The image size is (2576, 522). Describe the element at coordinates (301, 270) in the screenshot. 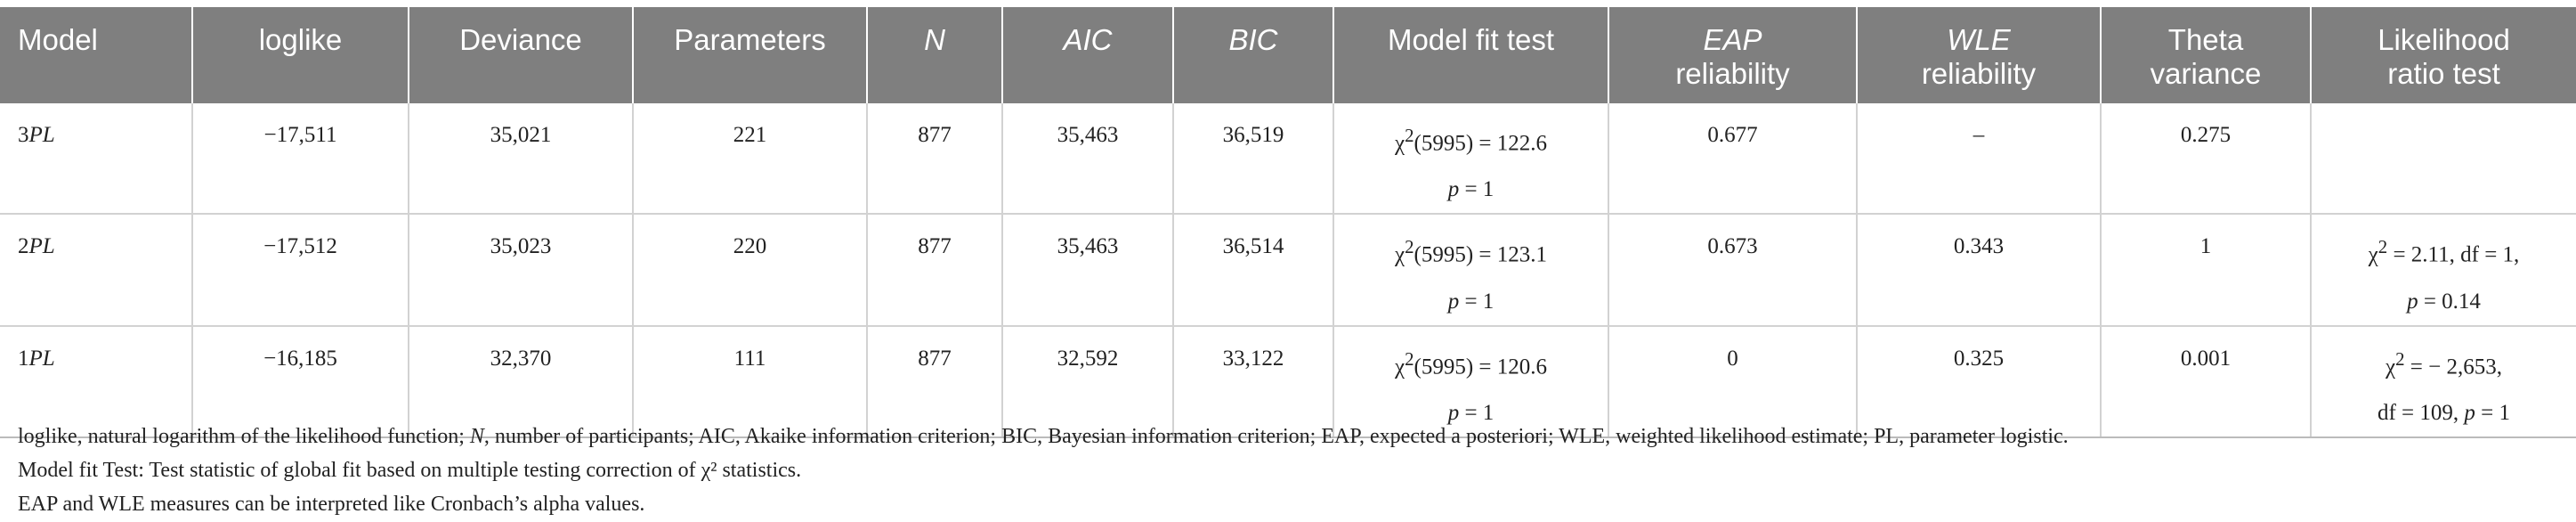

I see `cell-loglike: −17,512` at that location.